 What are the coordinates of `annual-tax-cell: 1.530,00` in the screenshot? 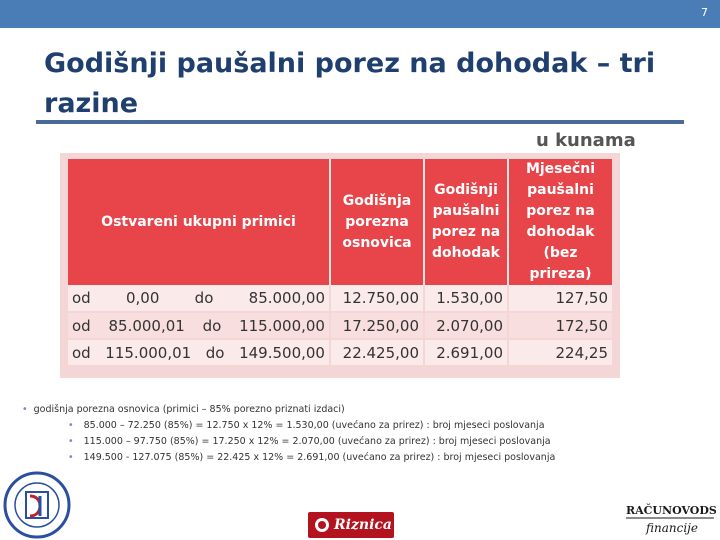 It's located at (466, 299).